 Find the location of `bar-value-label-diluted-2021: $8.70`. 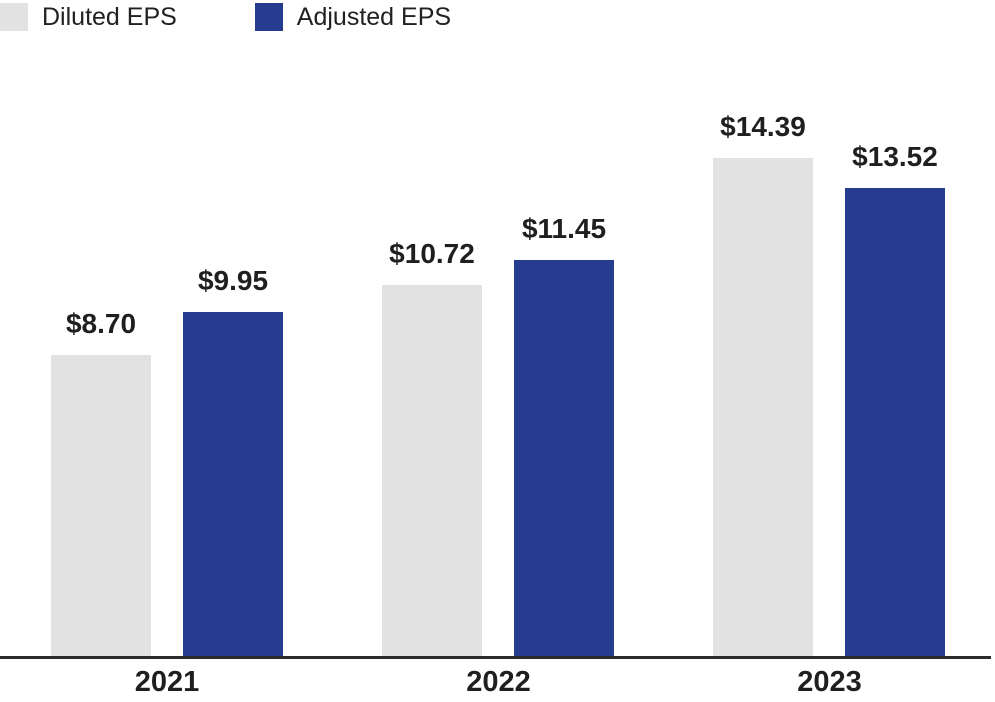

bar-value-label-diluted-2021: $8.70 is located at coordinates (101, 323).